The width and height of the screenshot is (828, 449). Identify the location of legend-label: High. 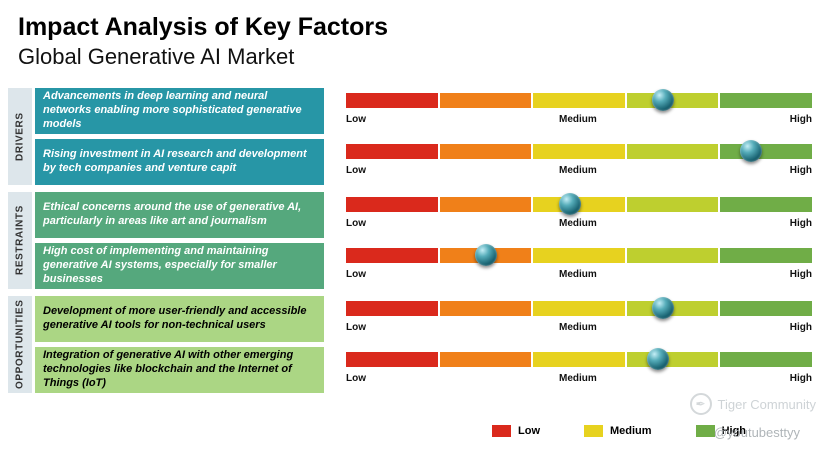
(734, 431).